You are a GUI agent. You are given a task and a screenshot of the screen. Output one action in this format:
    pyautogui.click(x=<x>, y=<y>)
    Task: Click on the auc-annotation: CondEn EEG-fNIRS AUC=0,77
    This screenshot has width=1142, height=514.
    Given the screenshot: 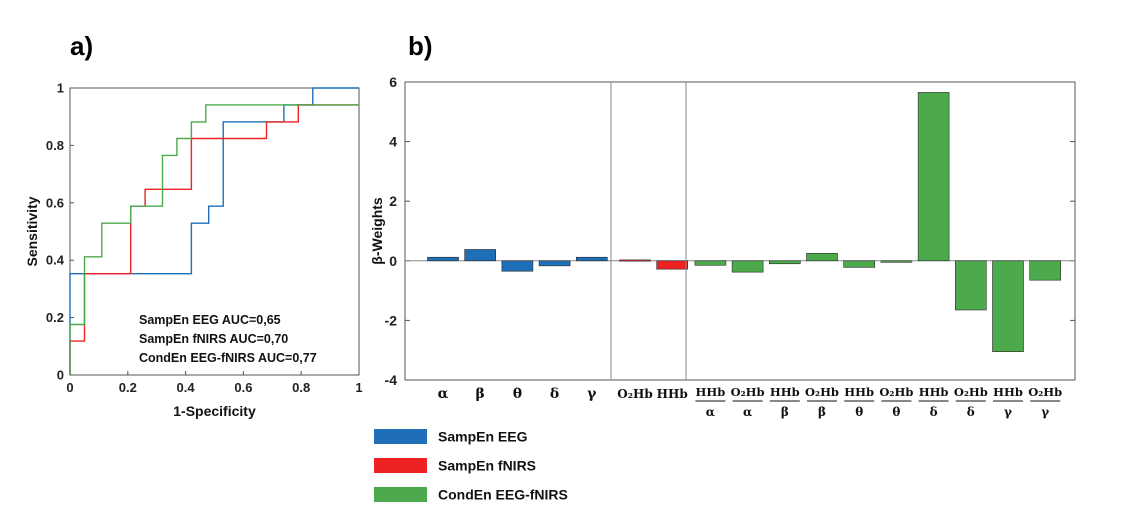 What is the action you would take?
    pyautogui.click(x=228, y=358)
    